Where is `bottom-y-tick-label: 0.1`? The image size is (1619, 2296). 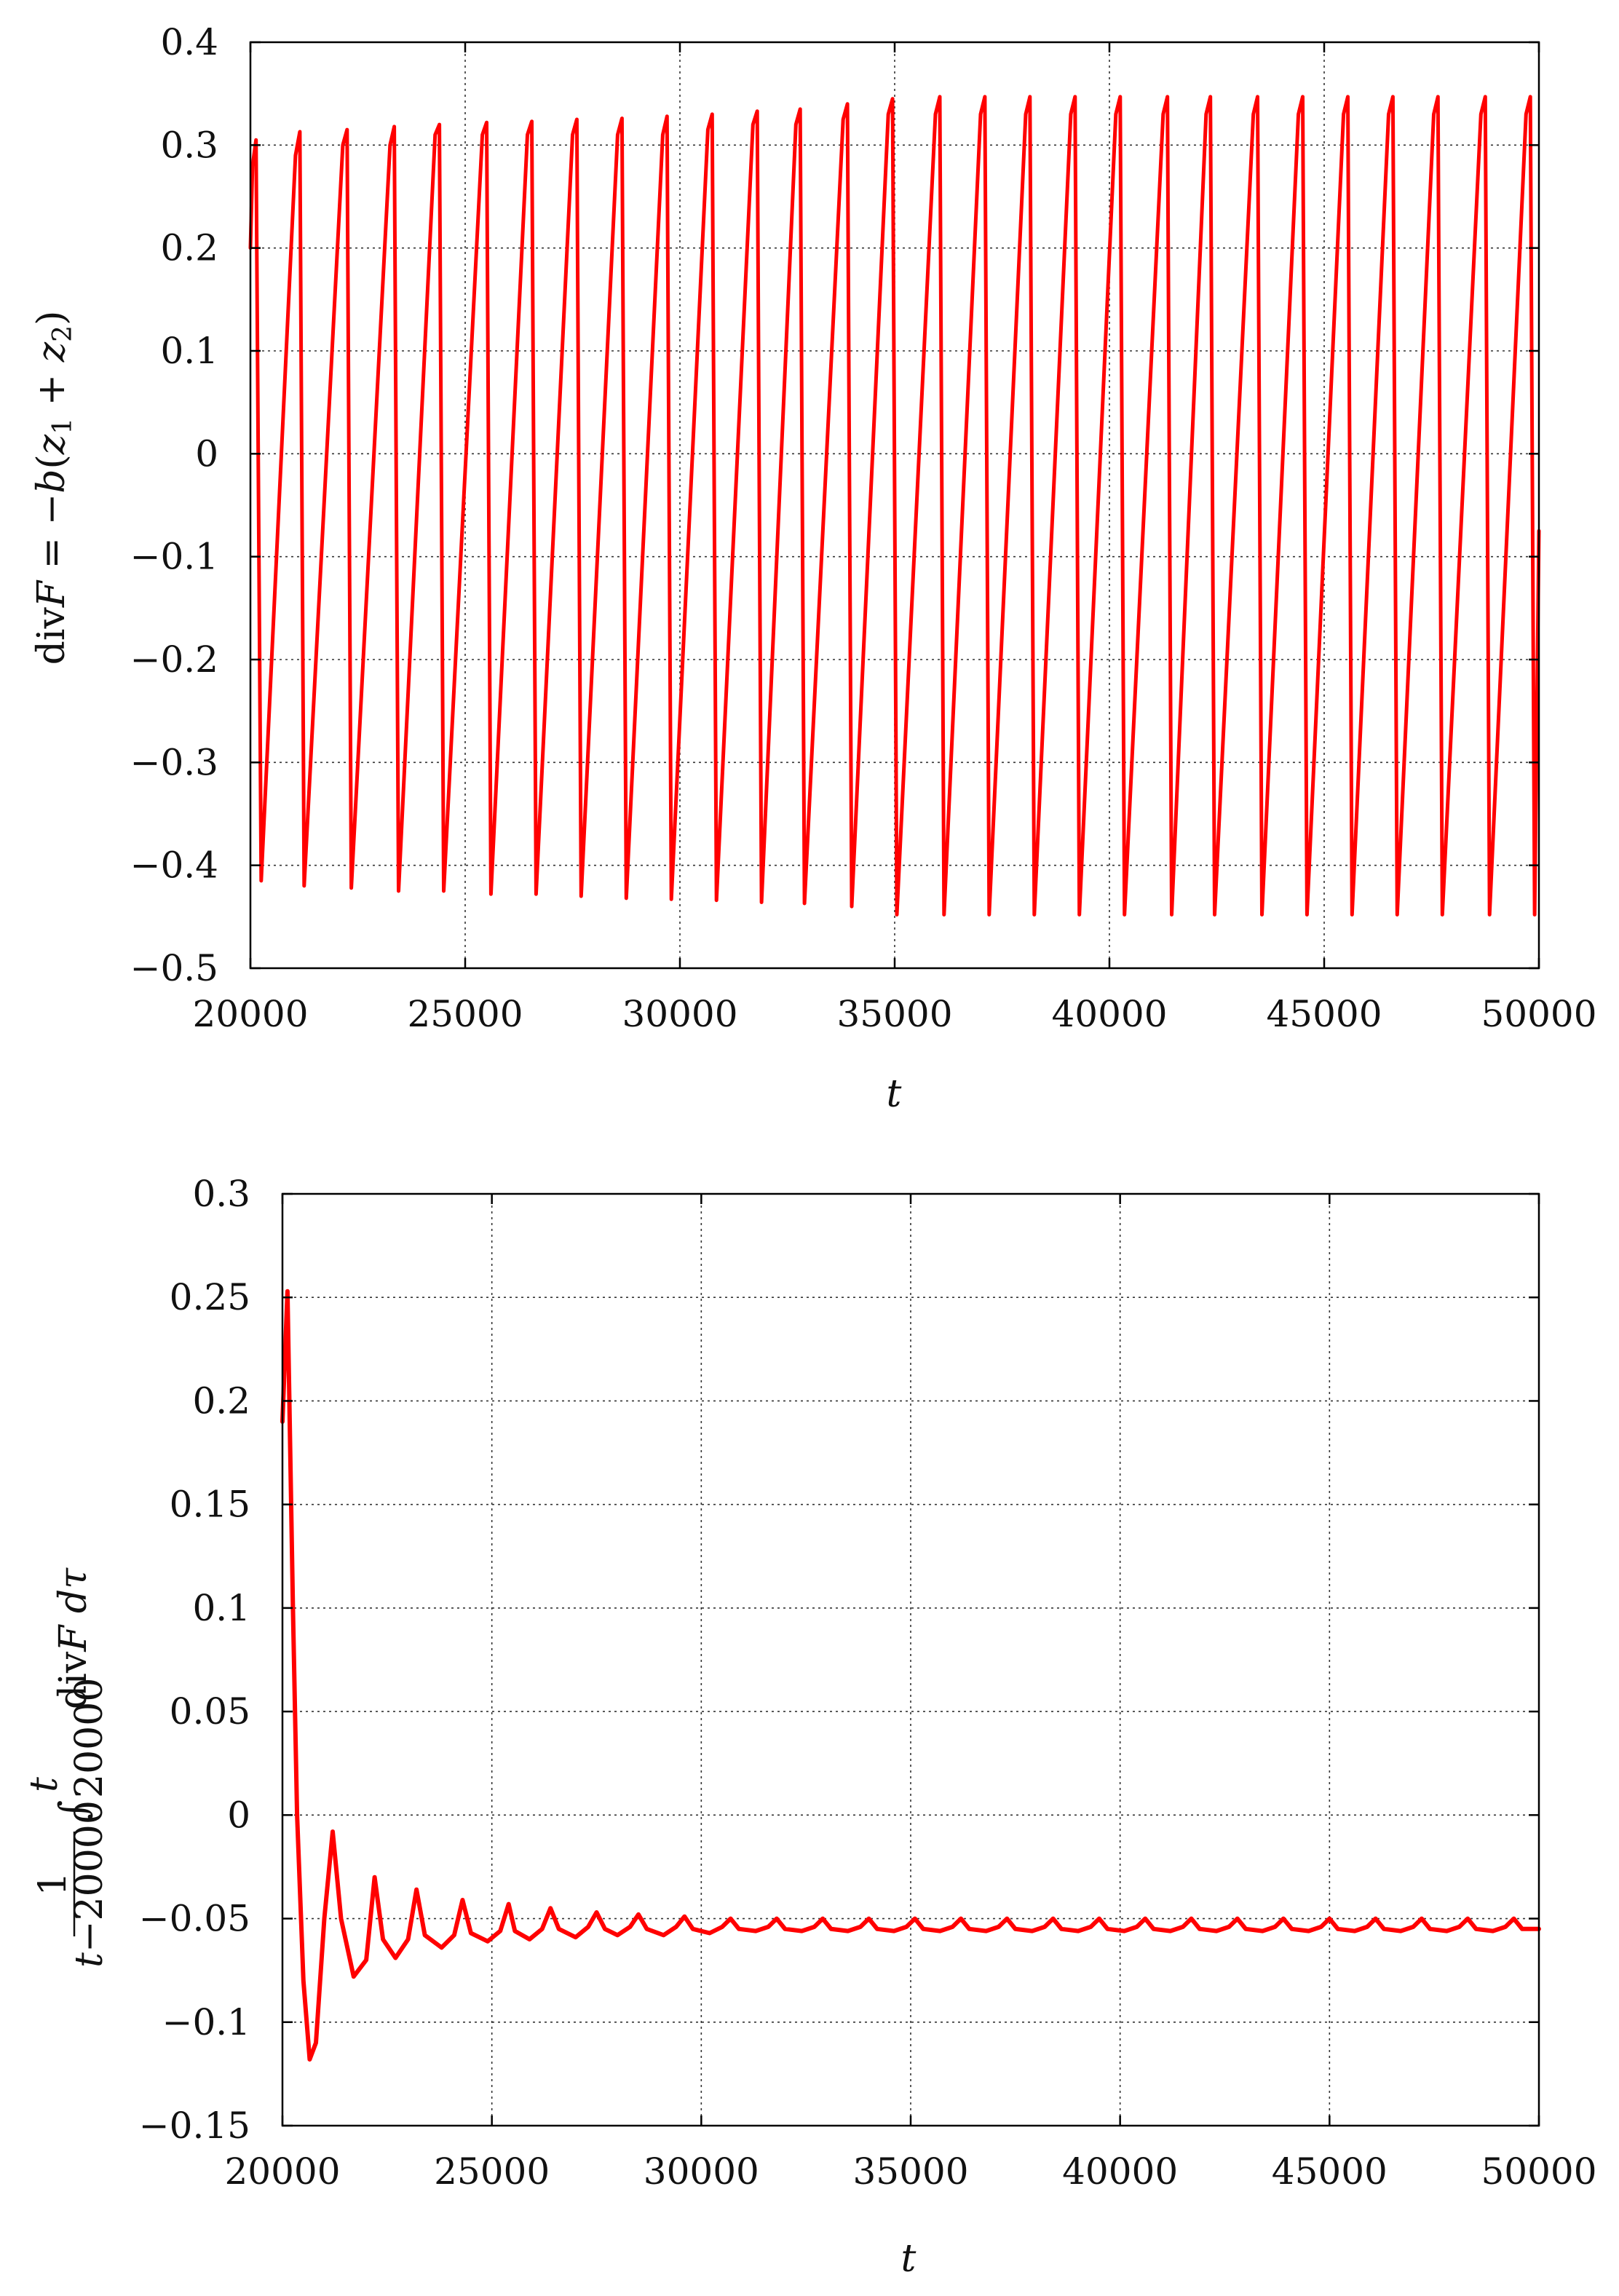 bottom-y-tick-label: 0.1 is located at coordinates (221, 1608).